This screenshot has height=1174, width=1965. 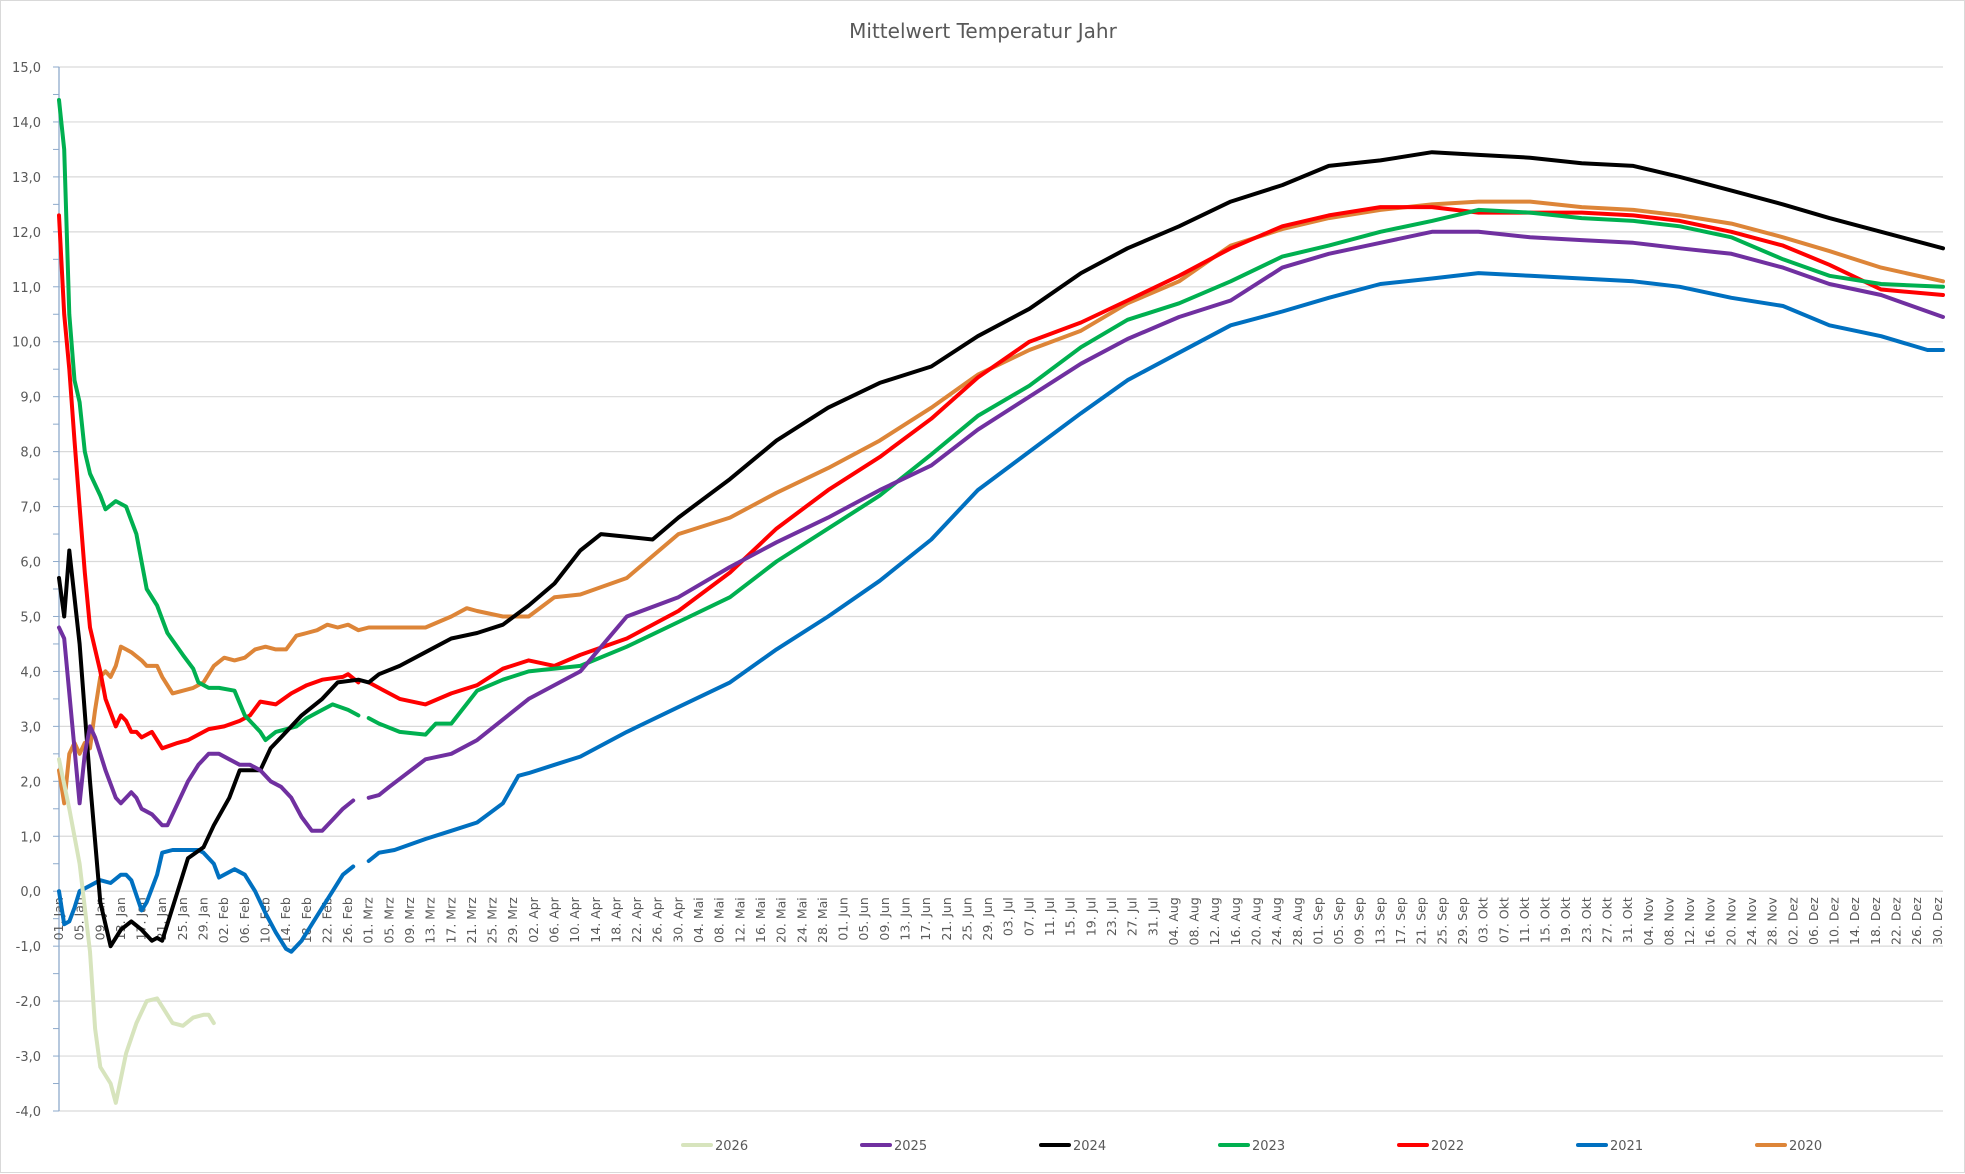 What do you see at coordinates (1132, 916) in the screenshot?
I see `x-tick-label: 27. Jul` at bounding box center [1132, 916].